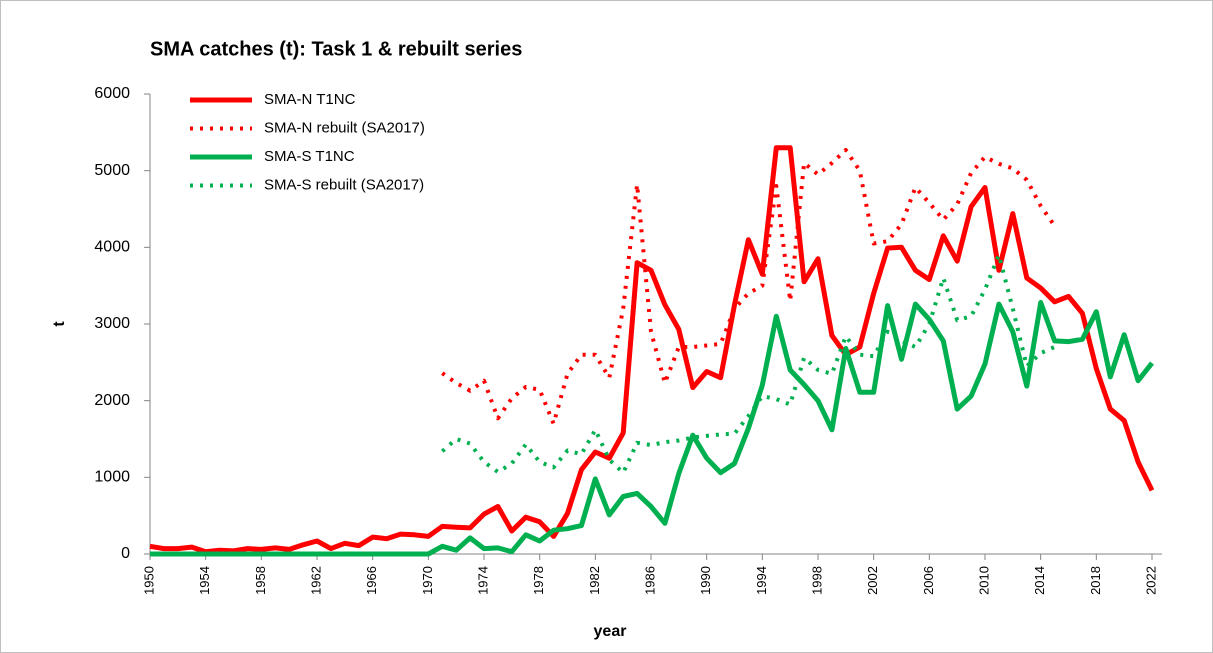 The image size is (1213, 653). What do you see at coordinates (482, 580) in the screenshot?
I see `x-tick-label: 1974` at bounding box center [482, 580].